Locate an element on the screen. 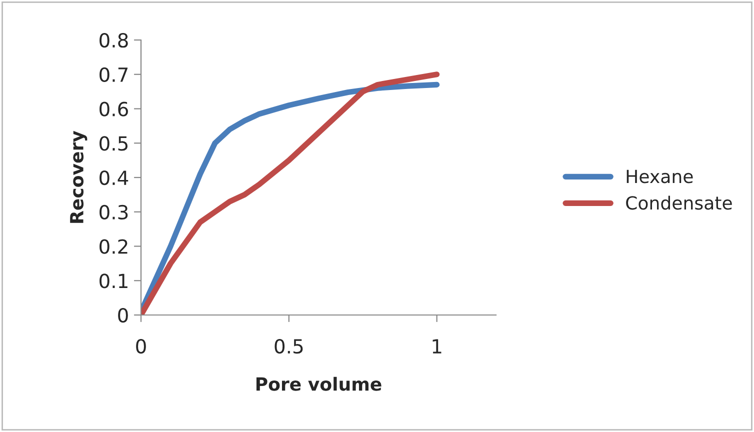  y-tick-label: 0.6 is located at coordinates (114, 109).